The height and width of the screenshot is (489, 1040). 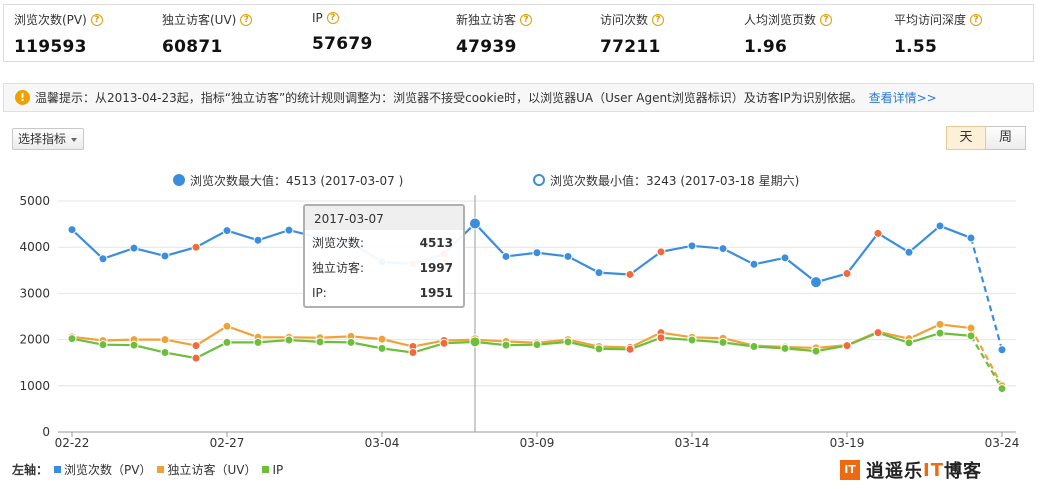 I want to click on series-line-uv, so click(x=521, y=336).